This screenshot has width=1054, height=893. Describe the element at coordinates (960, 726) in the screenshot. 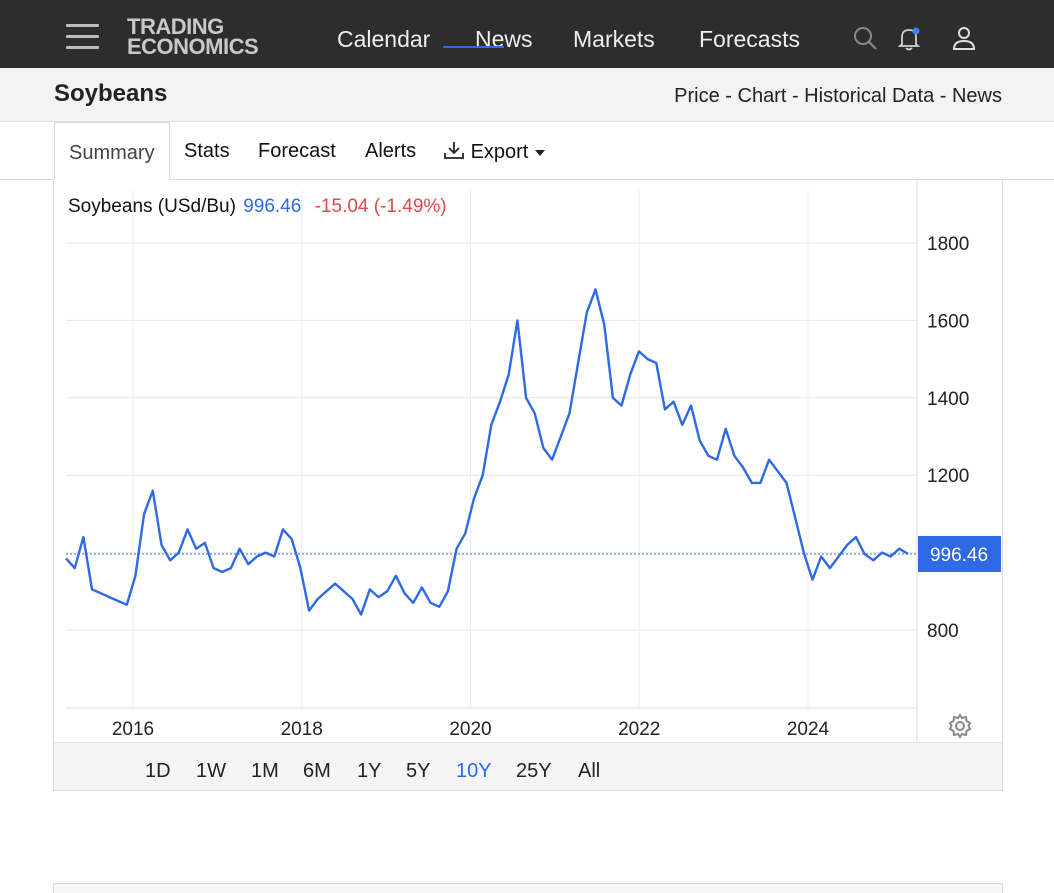

I see `chart-settings-gear-icon` at that location.